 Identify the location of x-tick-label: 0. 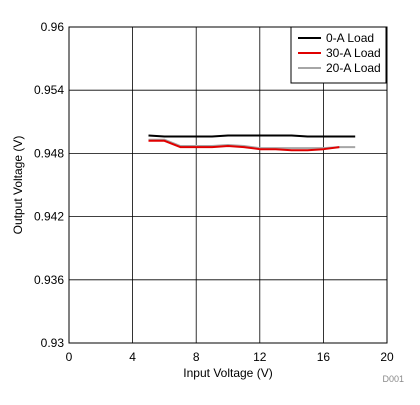
(69, 357).